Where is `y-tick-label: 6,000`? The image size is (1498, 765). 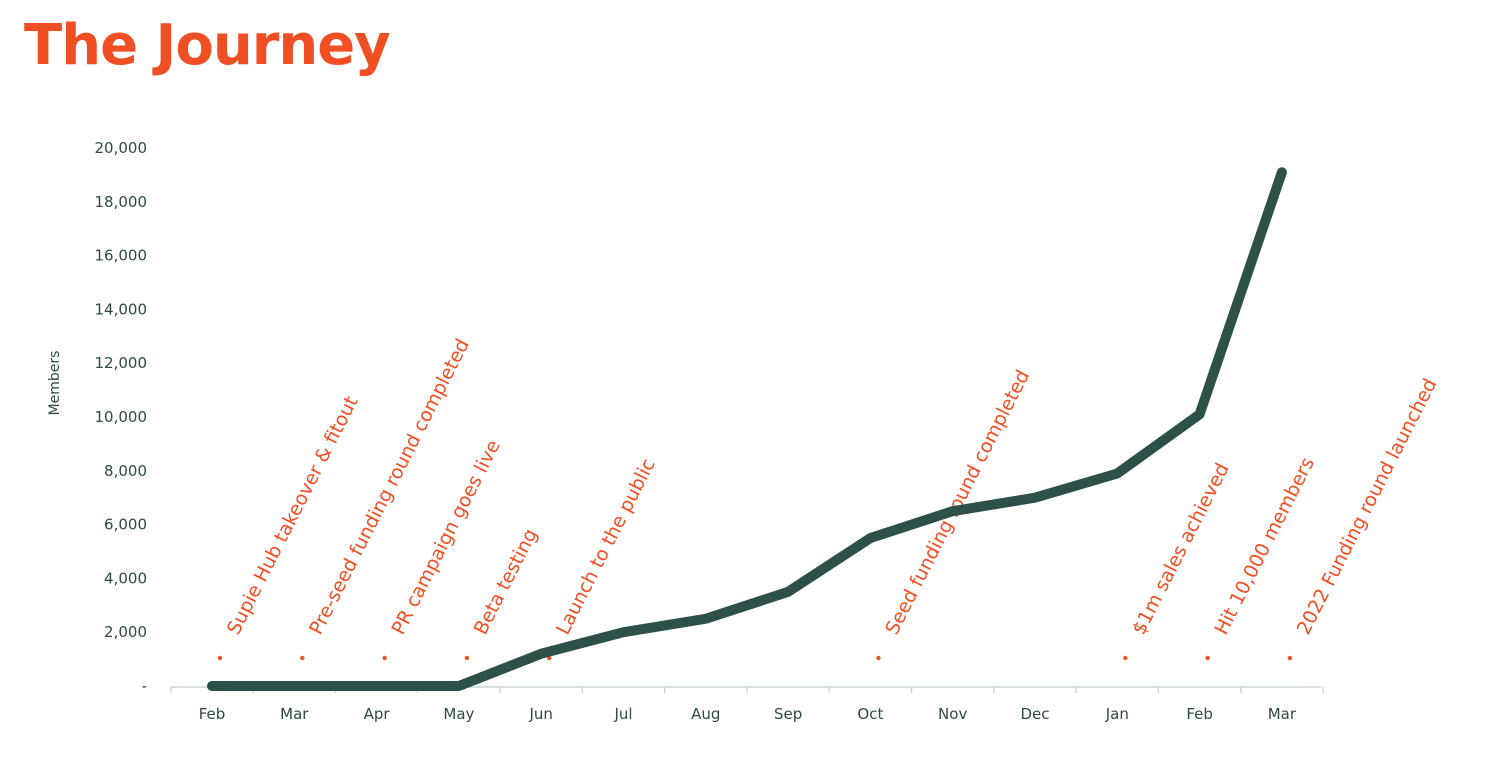
y-tick-label: 6,000 is located at coordinates (125, 525).